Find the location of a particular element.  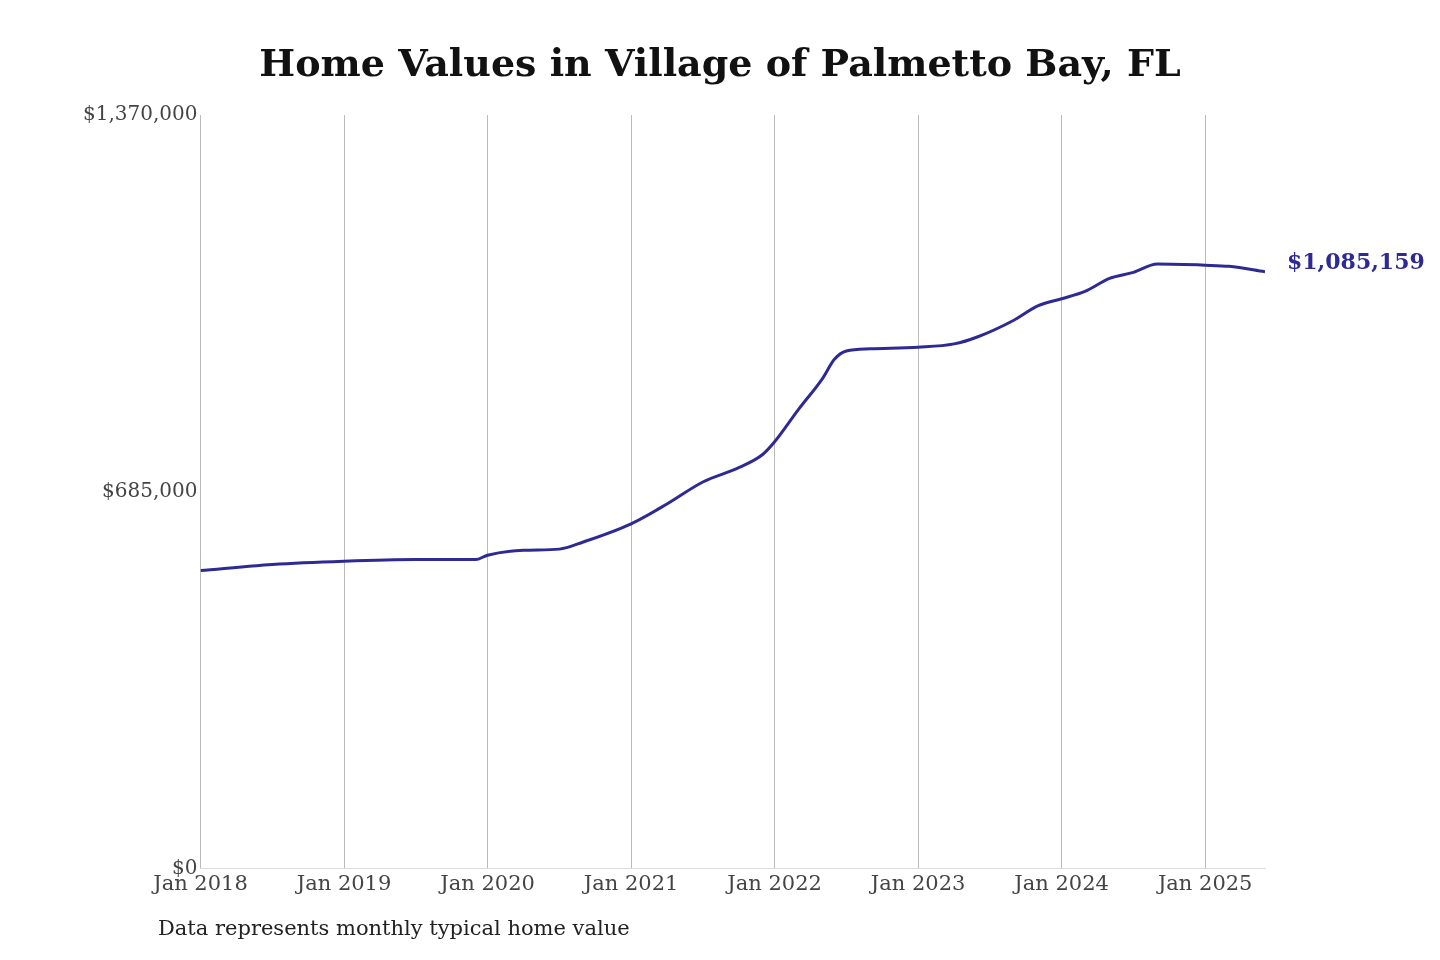

x-tick-label: Jan 2019 is located at coordinates (343, 882).